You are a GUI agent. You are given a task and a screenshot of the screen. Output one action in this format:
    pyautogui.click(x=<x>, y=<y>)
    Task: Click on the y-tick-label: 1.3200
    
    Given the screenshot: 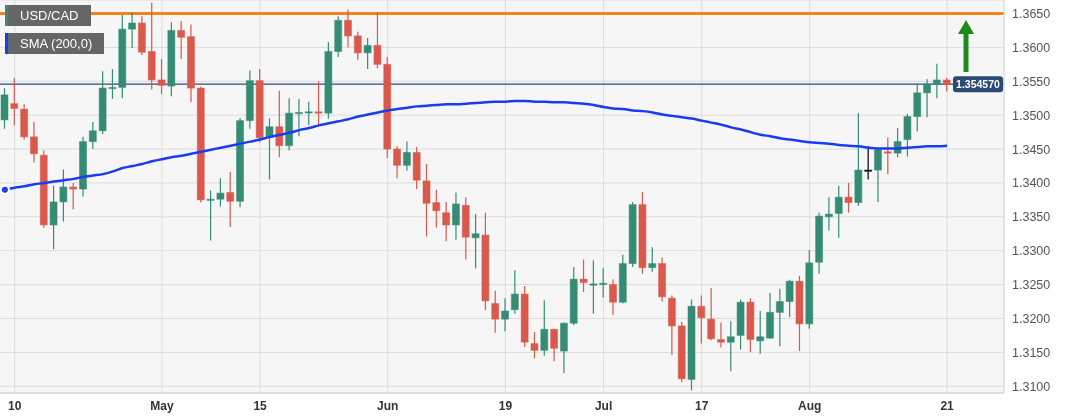 What is the action you would take?
    pyautogui.click(x=1031, y=318)
    